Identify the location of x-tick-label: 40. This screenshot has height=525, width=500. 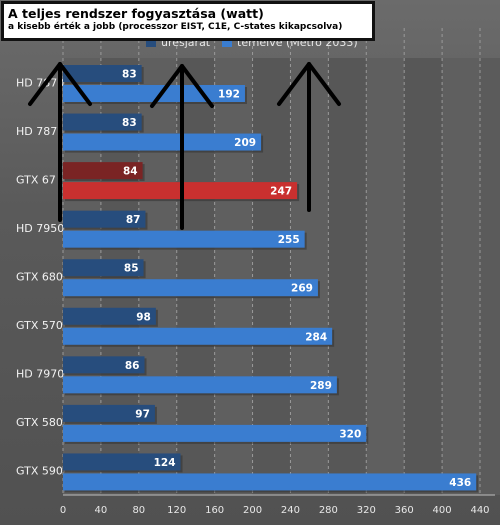
(101, 510).